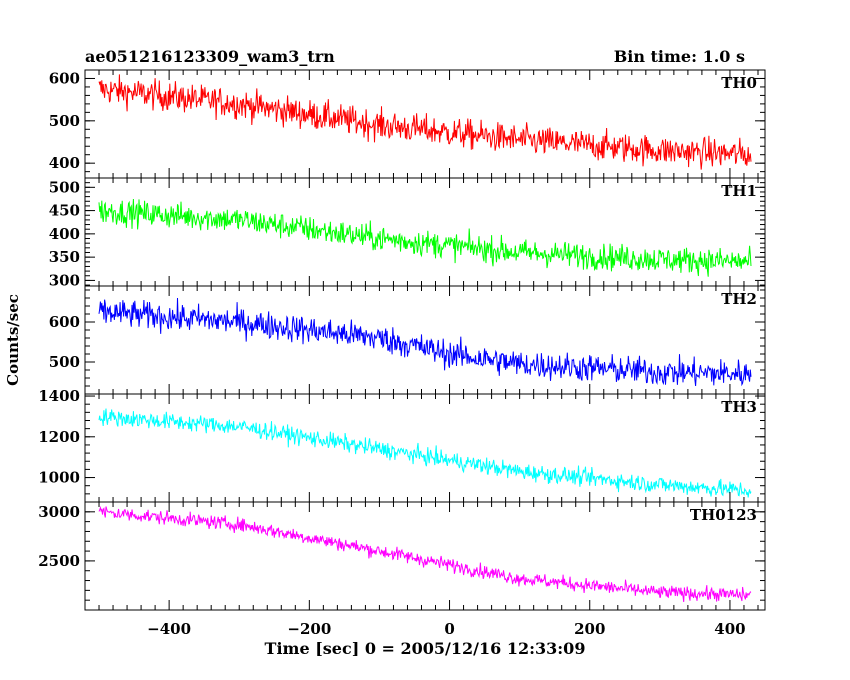 Image resolution: width=850 pixels, height=680 pixels. I want to click on y-tick-label: 300, so click(64, 280).